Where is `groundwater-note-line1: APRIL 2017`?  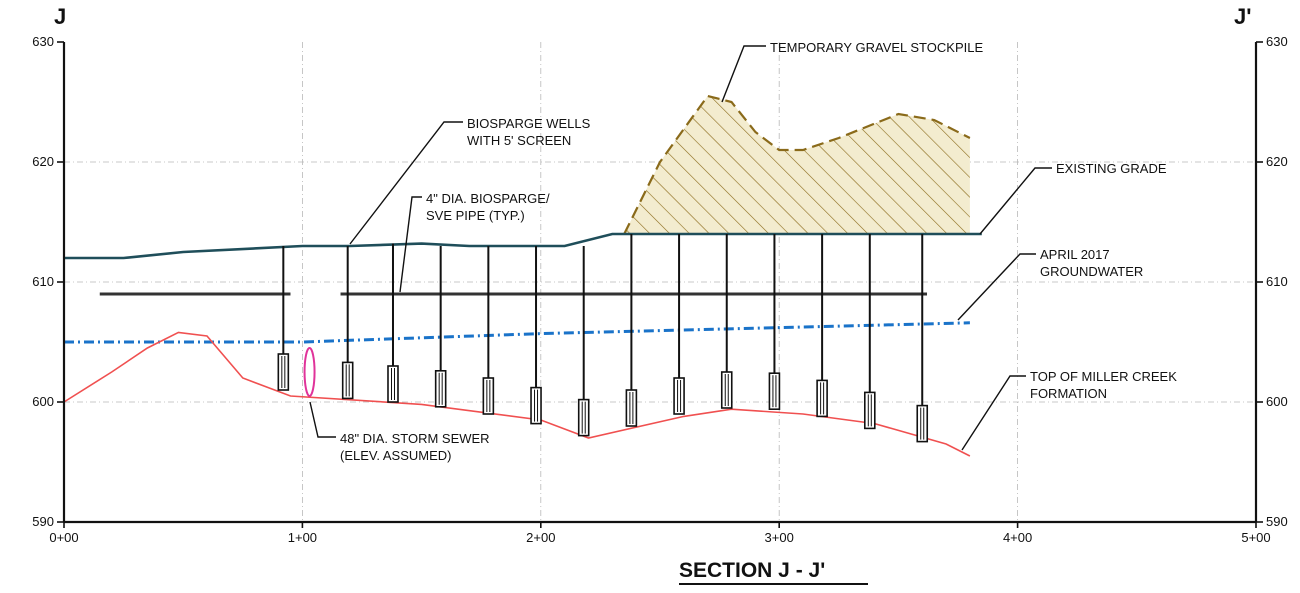 groundwater-note-line1: APRIL 2017 is located at coordinates (1075, 254).